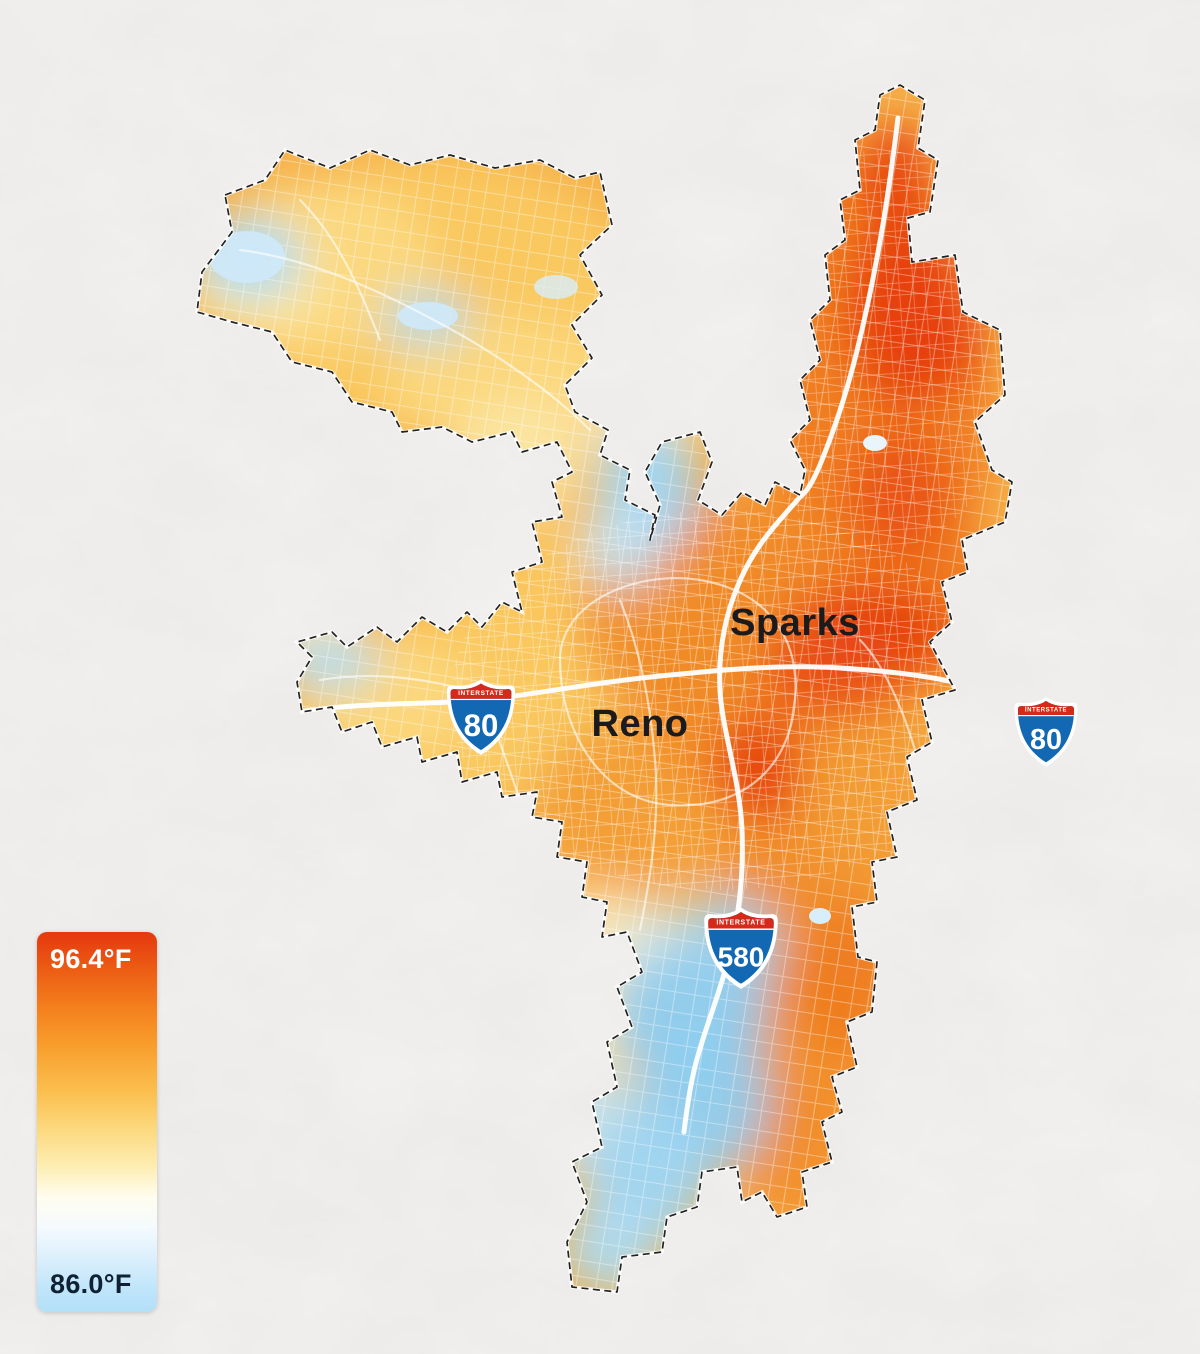  What do you see at coordinates (640, 724) in the screenshot?
I see `reno-city-label: Reno` at bounding box center [640, 724].